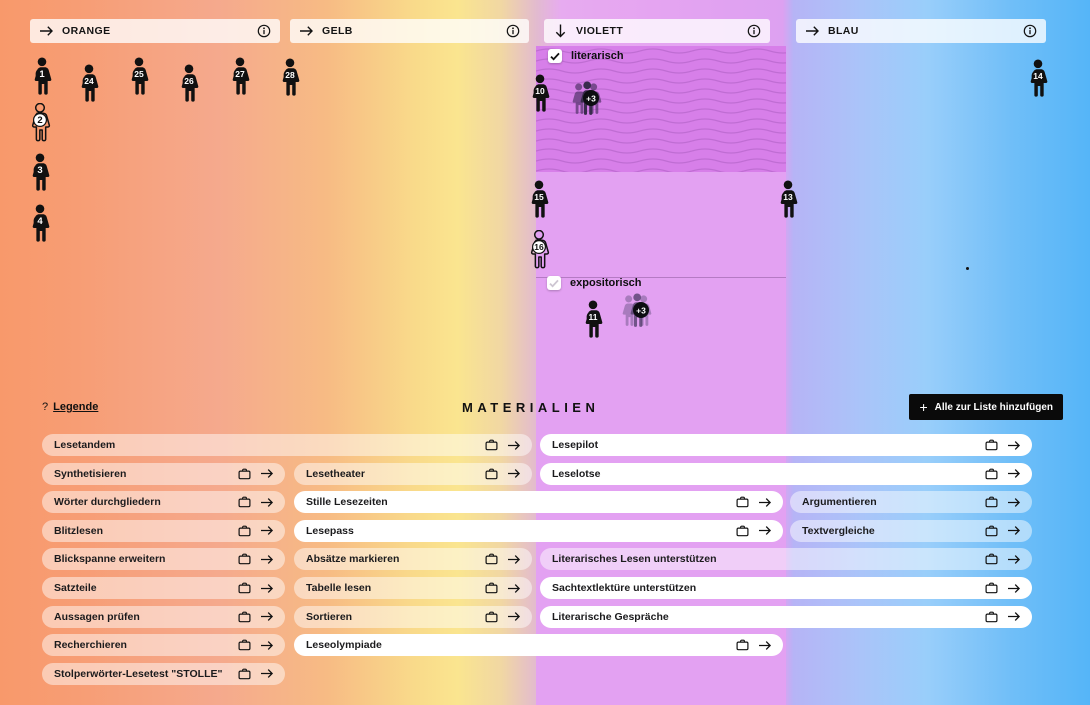  I want to click on person-24: 24, so click(89, 86).